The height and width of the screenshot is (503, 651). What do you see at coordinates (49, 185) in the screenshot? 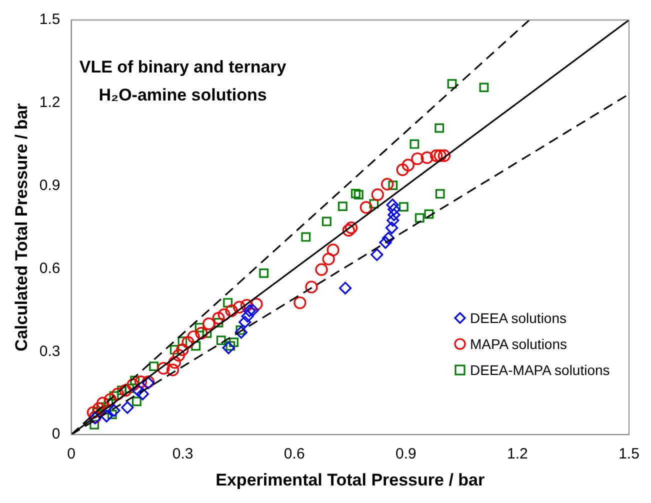
I see `y-tick-label: 0.9` at bounding box center [49, 185].